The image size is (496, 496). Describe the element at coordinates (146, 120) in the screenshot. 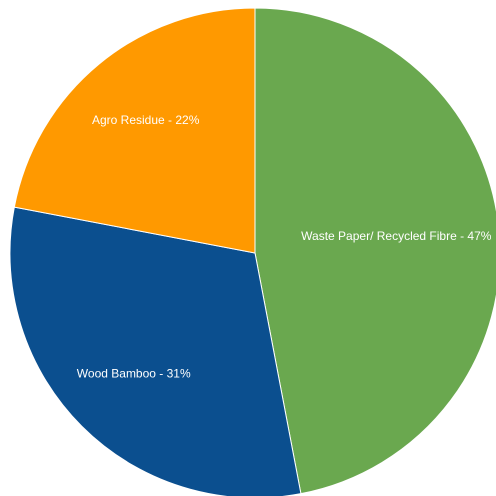

I see `slice-label: Agro Residue - 22%` at that location.